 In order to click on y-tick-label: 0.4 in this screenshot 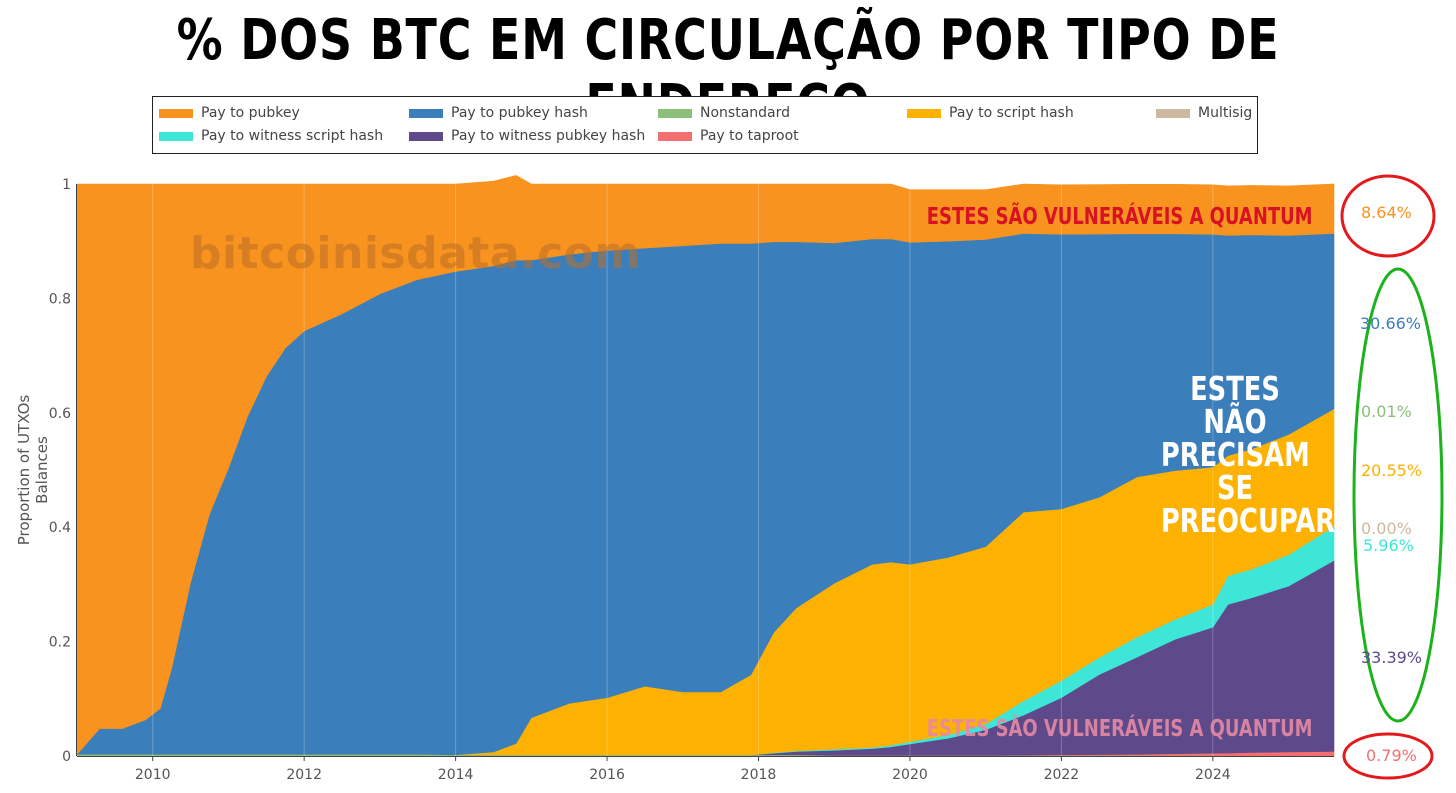, I will do `click(60, 528)`.